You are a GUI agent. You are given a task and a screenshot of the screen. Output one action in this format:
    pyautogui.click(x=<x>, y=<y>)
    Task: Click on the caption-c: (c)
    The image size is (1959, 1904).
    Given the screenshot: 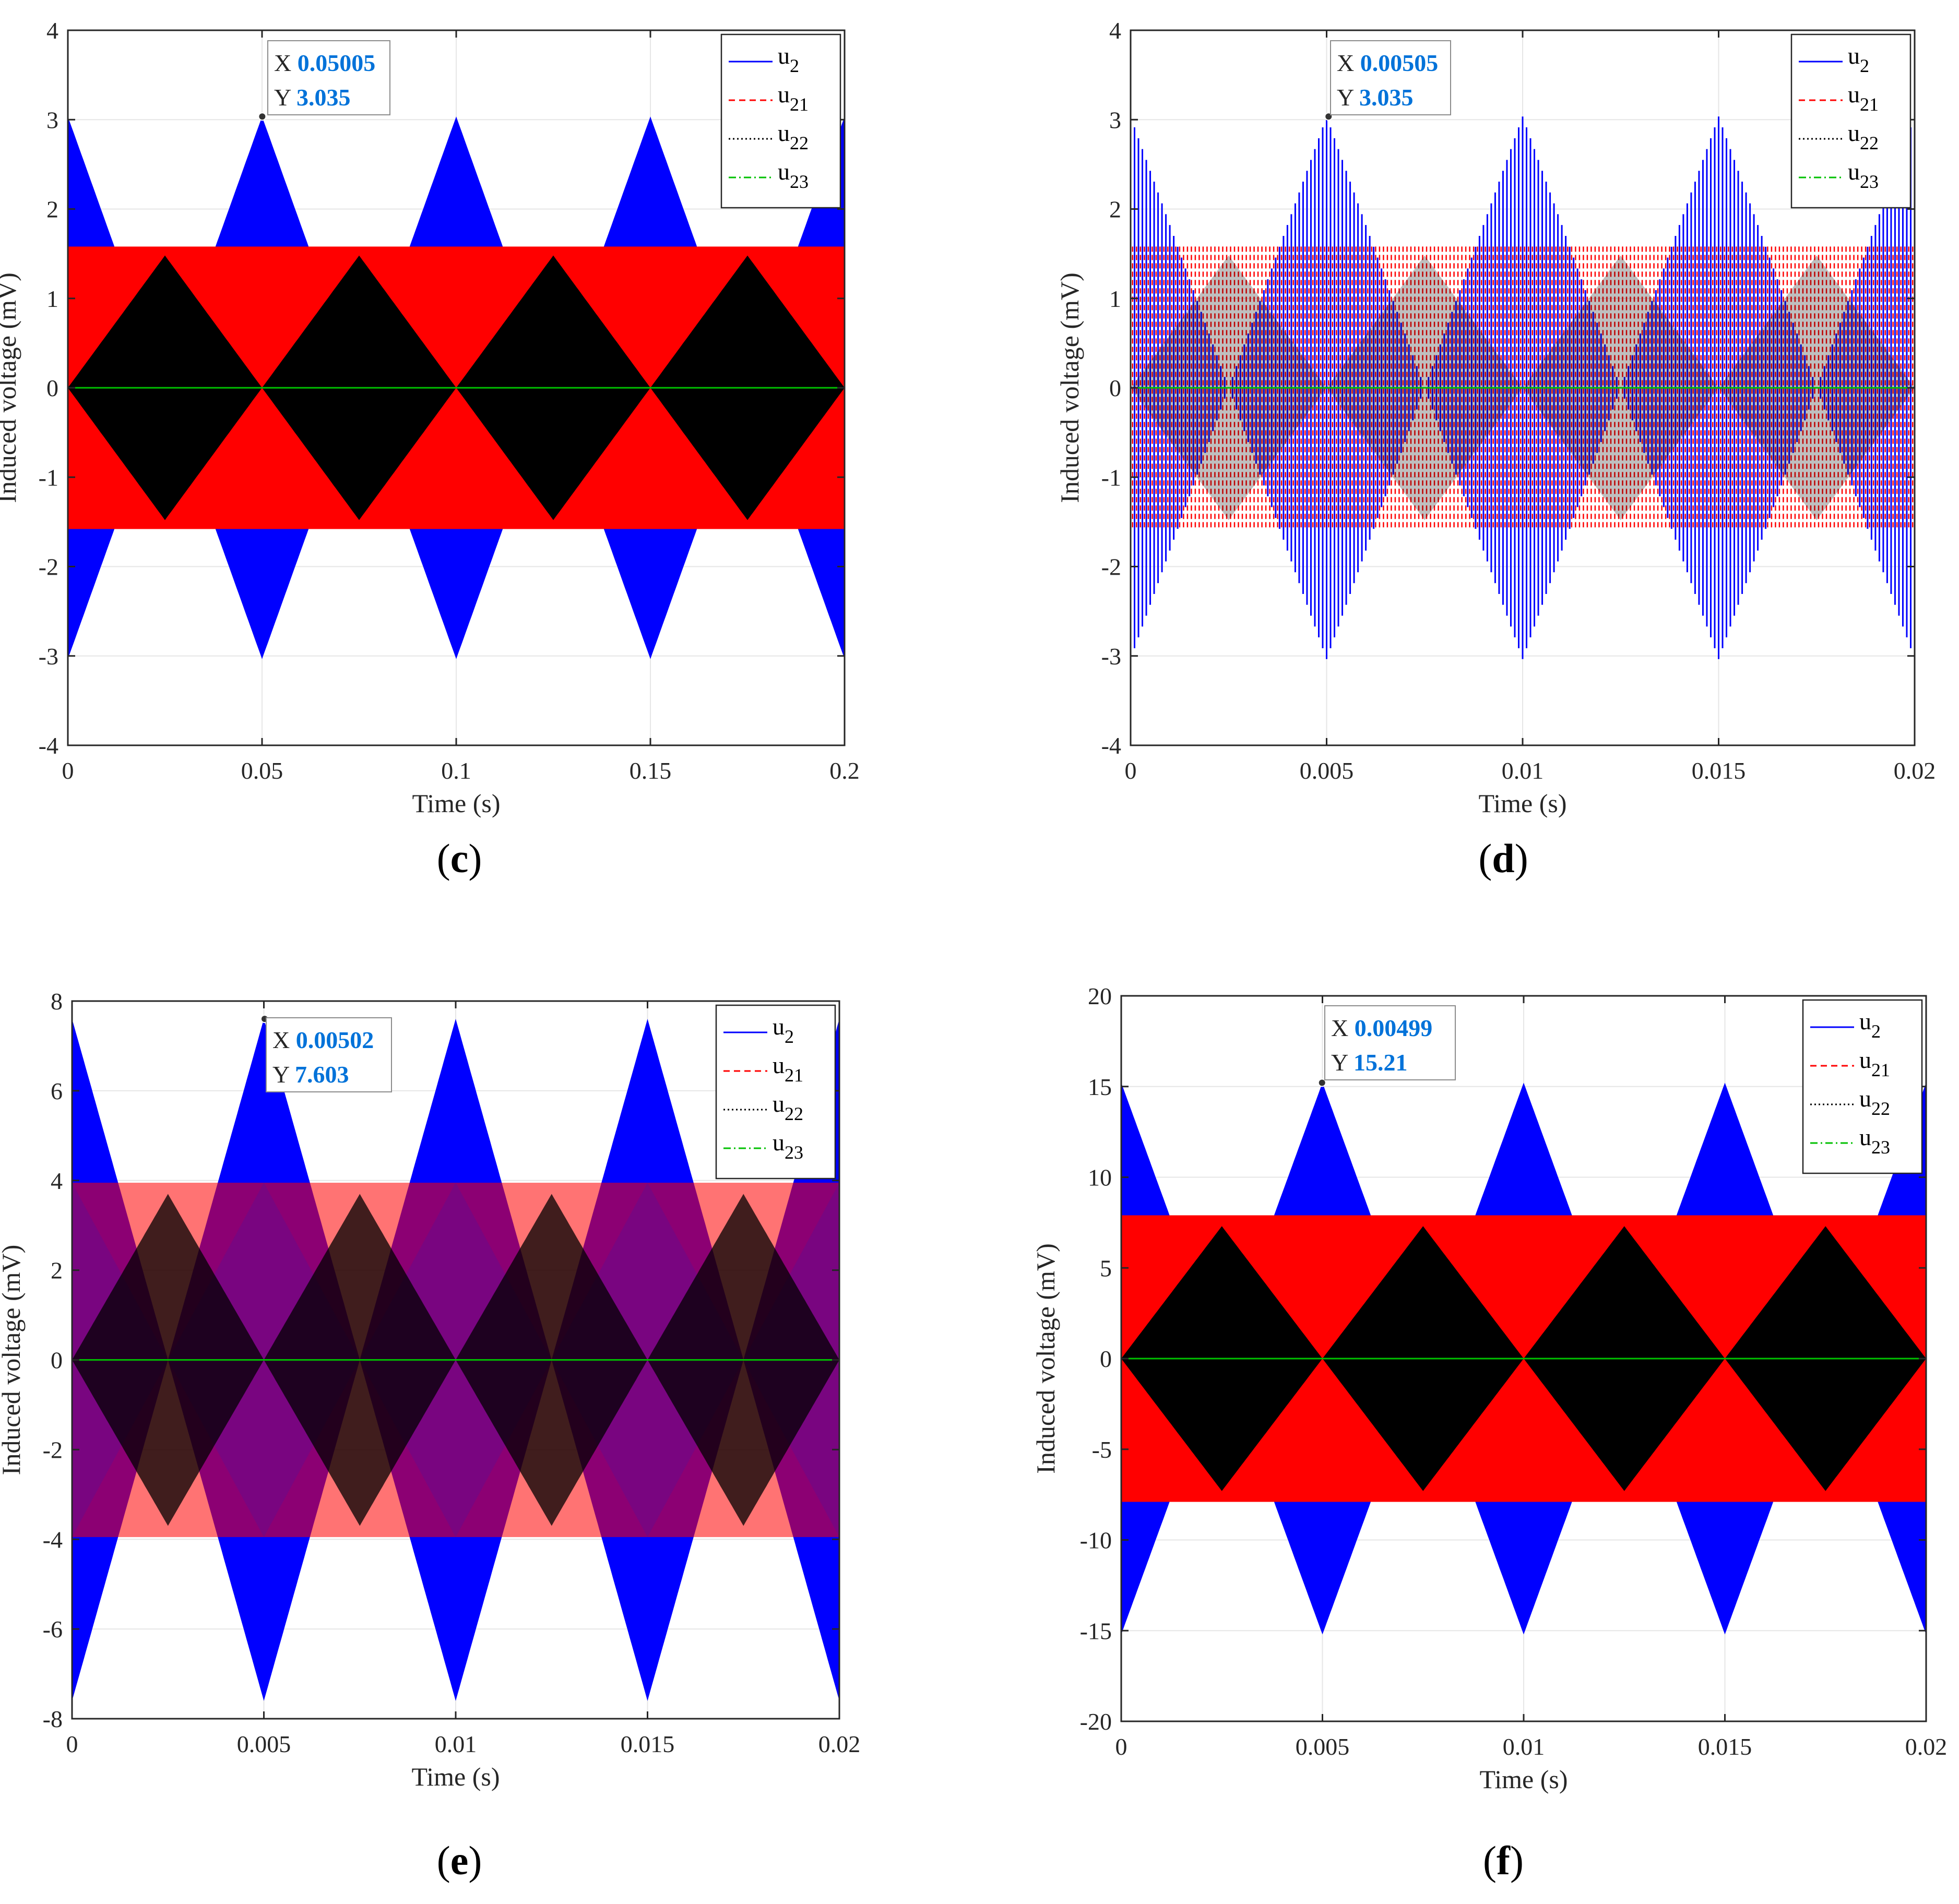 What is the action you would take?
    pyautogui.click(x=459, y=858)
    